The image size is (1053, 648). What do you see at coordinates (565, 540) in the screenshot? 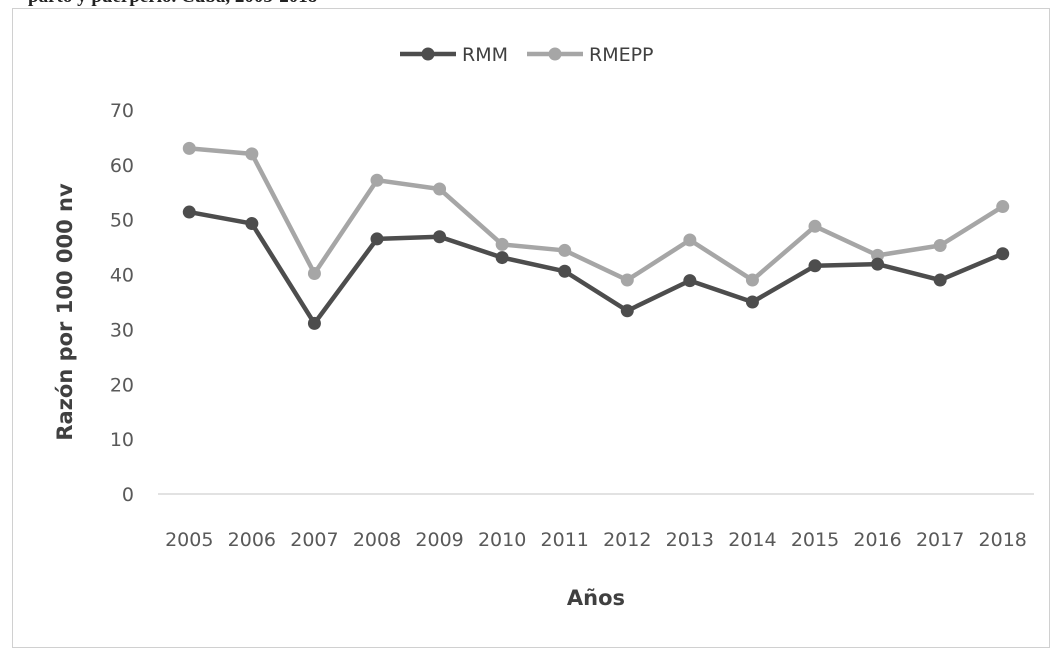
I see `x-tick-label: 2011` at bounding box center [565, 540].